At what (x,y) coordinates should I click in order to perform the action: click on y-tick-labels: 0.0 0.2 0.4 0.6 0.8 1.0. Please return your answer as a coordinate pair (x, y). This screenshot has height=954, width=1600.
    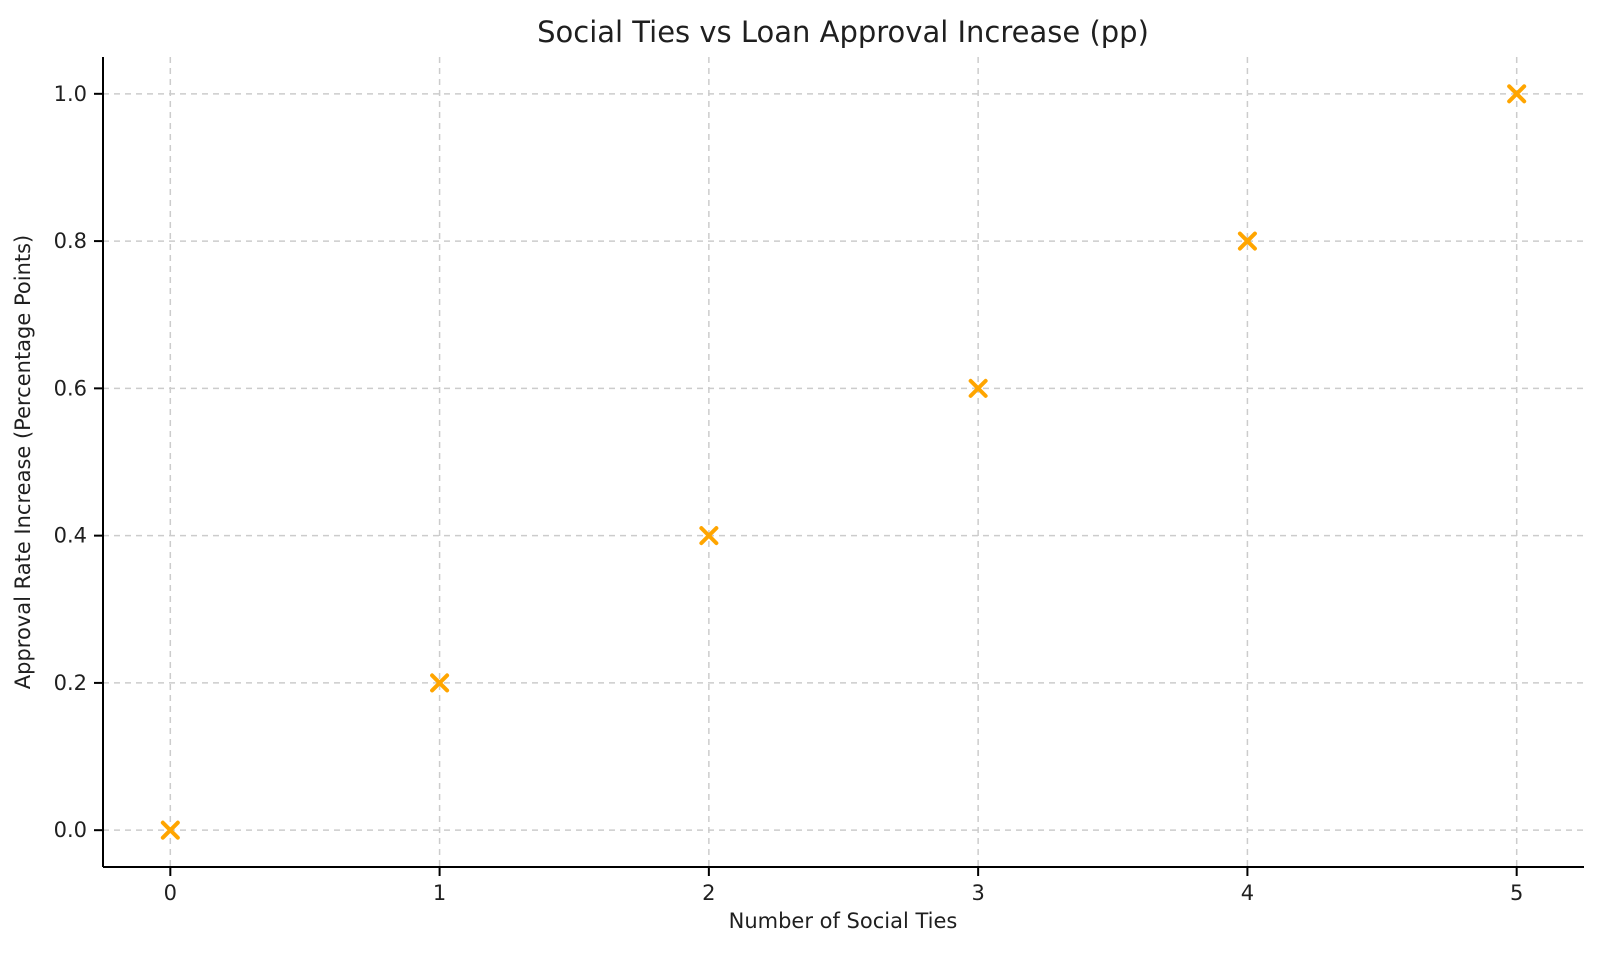
    Looking at the image, I should click on (70, 462).